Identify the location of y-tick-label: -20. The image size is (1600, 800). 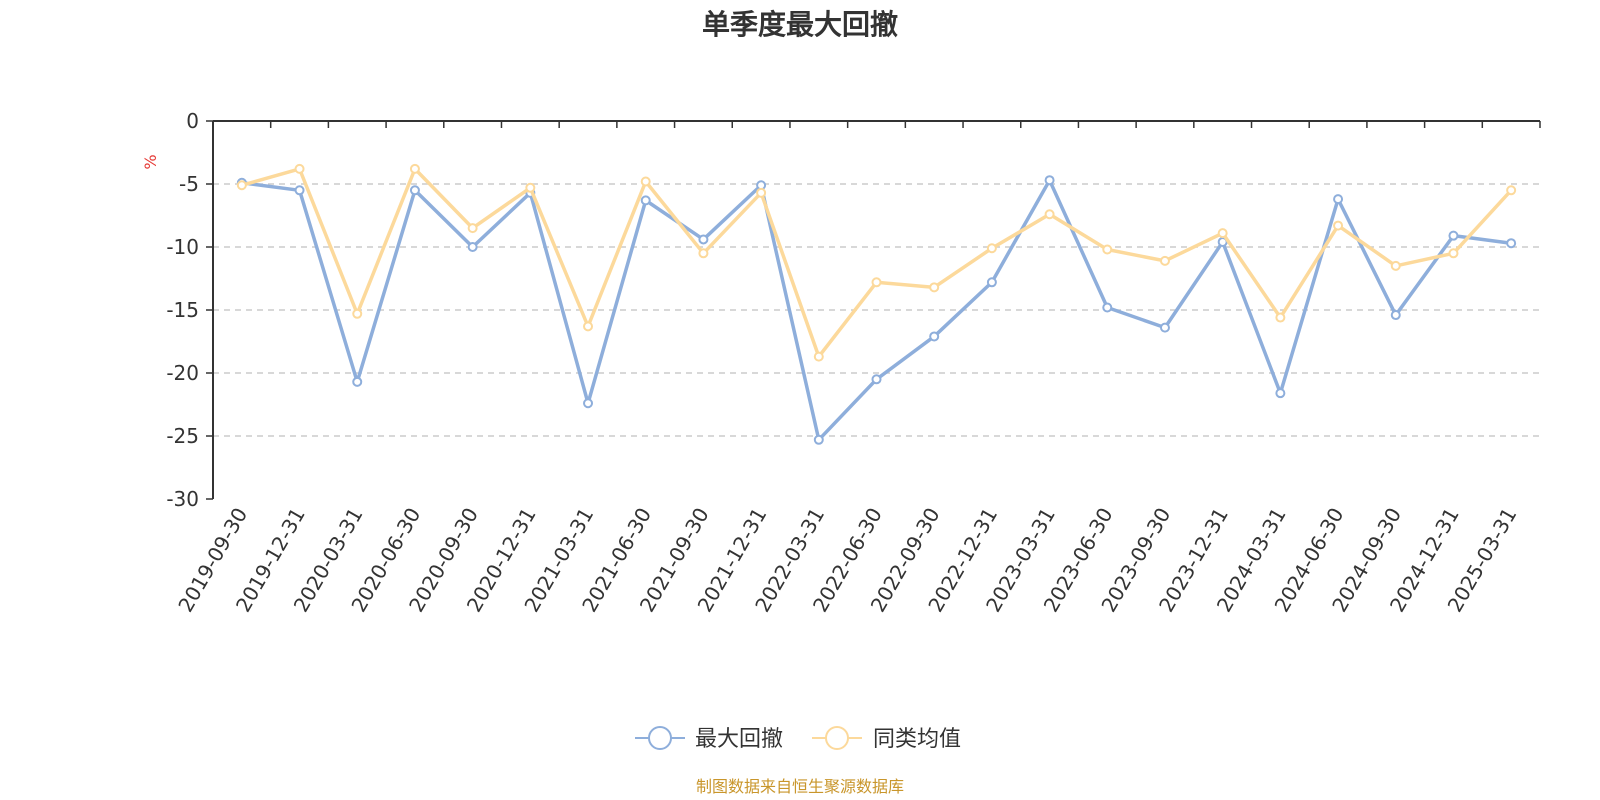
(182, 373).